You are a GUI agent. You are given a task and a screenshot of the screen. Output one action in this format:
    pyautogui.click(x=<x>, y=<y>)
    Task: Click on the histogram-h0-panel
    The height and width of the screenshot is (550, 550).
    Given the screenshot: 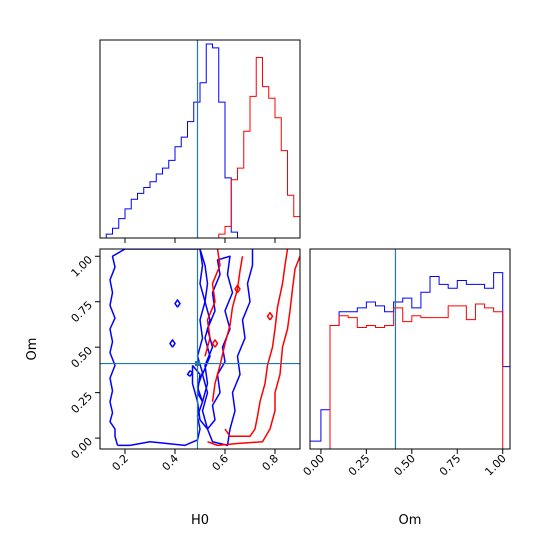 What is the action you would take?
    pyautogui.click(x=200, y=141)
    